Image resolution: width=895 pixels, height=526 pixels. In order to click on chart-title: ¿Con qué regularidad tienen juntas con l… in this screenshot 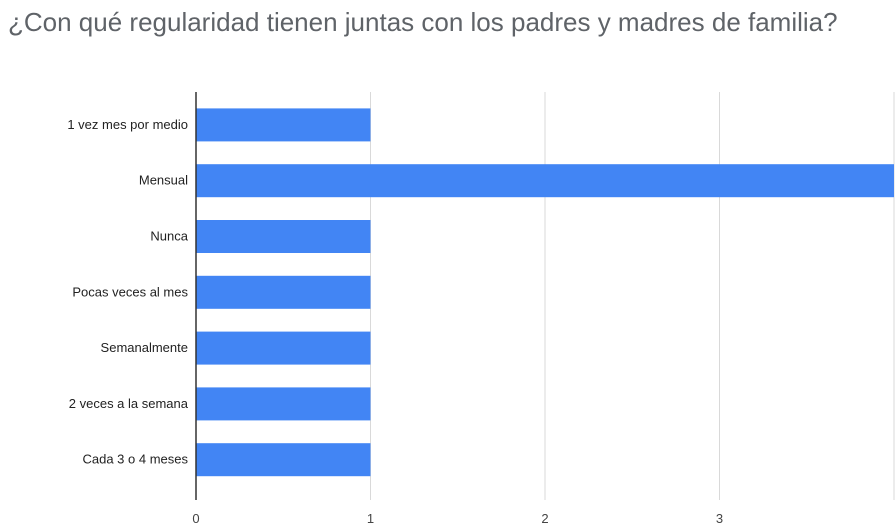, I will do `click(423, 22)`.